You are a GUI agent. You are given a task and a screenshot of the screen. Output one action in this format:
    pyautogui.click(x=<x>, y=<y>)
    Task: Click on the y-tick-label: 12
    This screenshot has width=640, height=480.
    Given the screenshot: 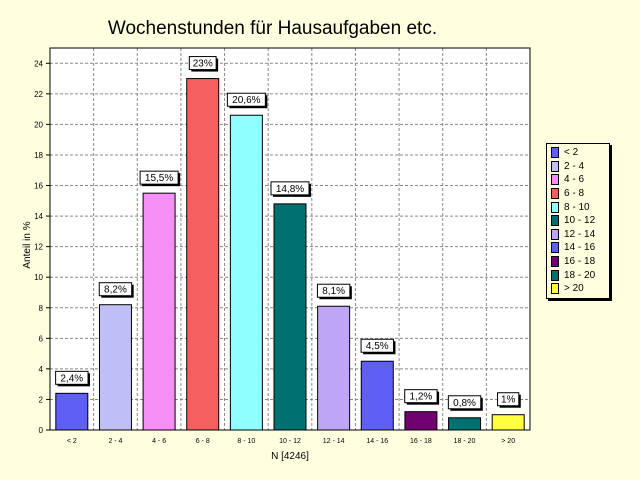 What is the action you would take?
    pyautogui.click(x=38, y=247)
    